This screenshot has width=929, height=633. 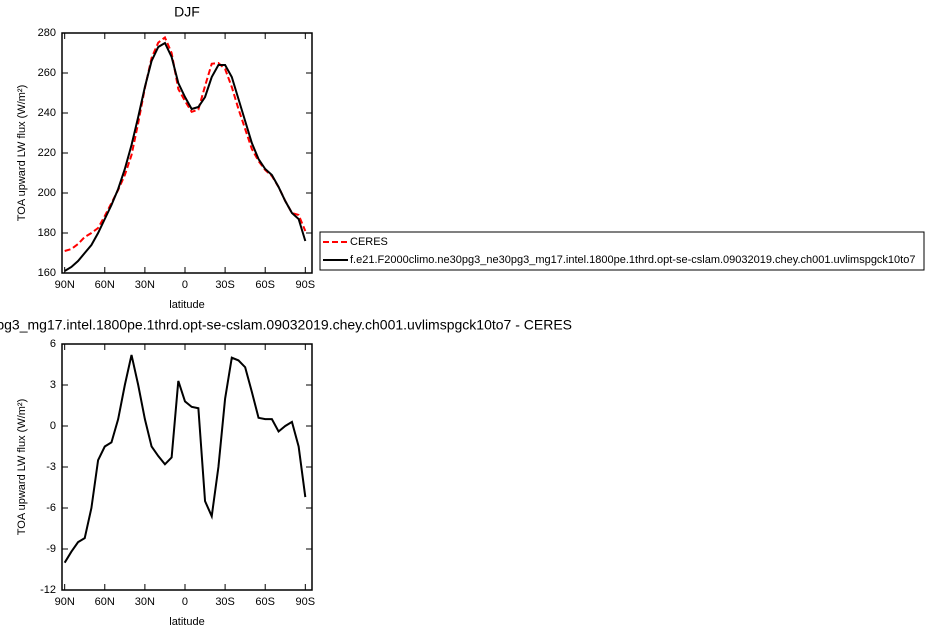 What do you see at coordinates (47, 193) in the screenshot?
I see `y-tick-label: 200` at bounding box center [47, 193].